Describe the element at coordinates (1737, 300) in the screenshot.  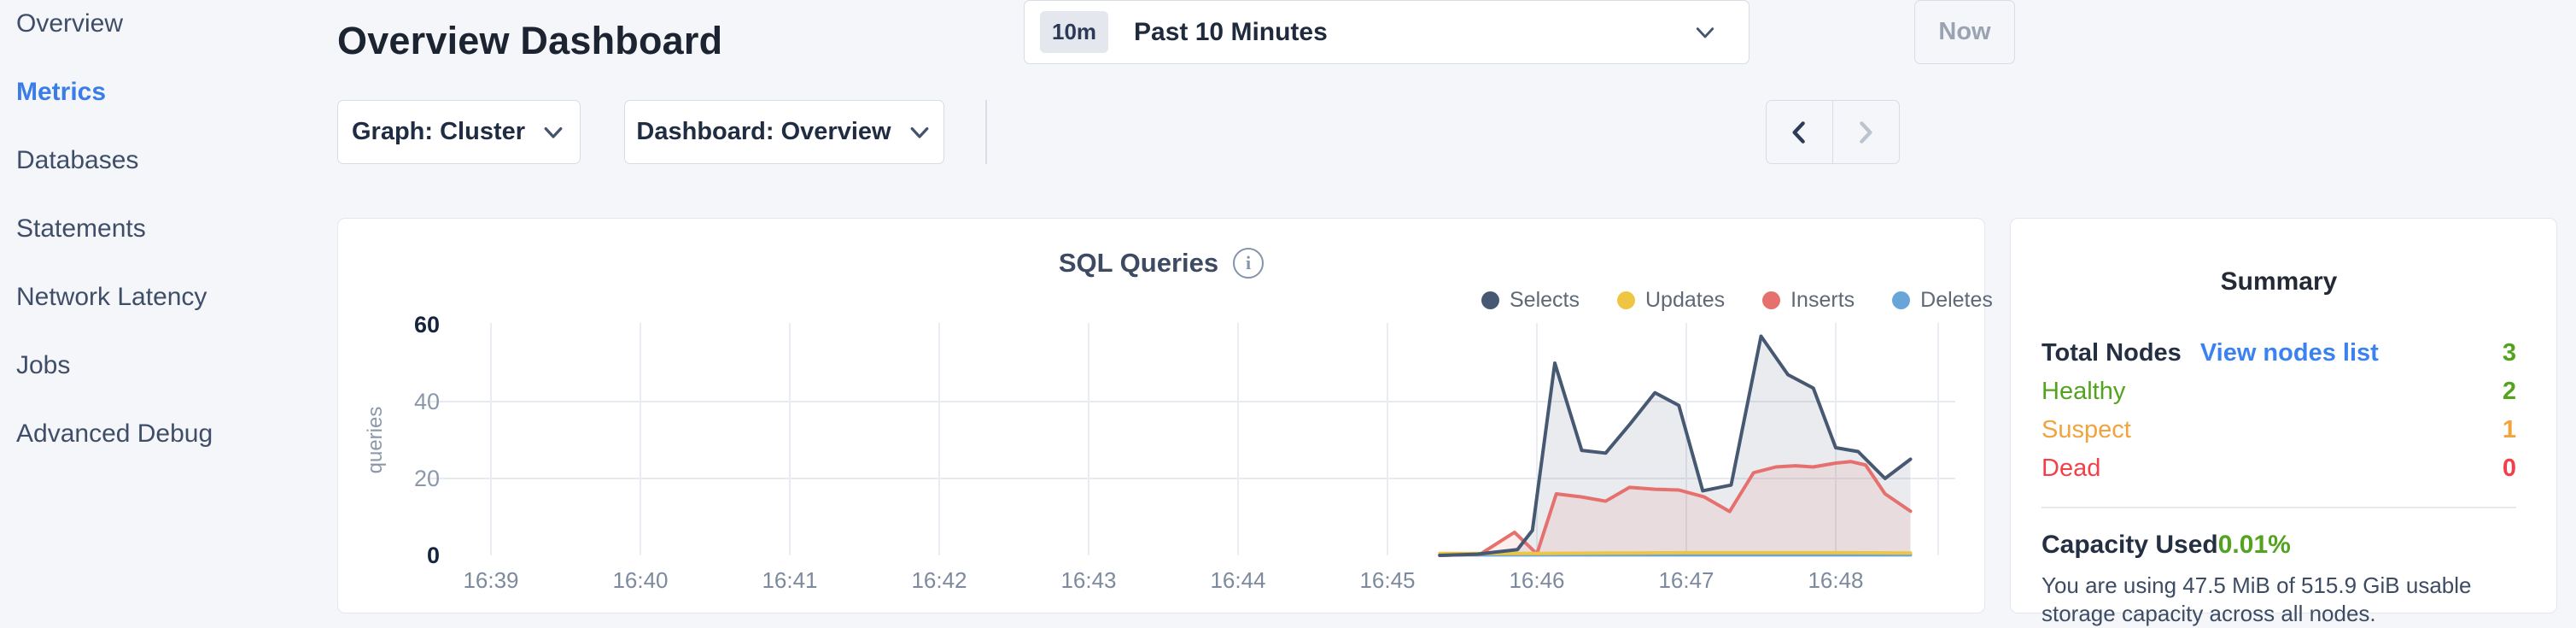
I see `chart-legend: Selects Updates Inserts Deletes` at that location.